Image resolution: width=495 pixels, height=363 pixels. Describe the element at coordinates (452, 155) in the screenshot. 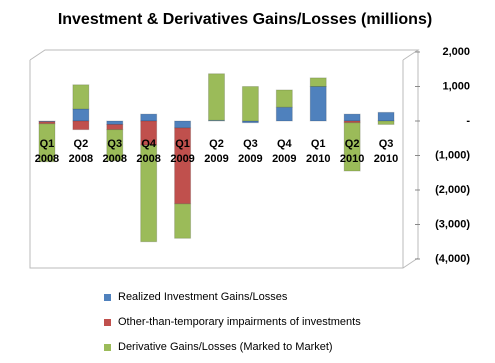

I see `y-tick-label: (1,000)` at that location.